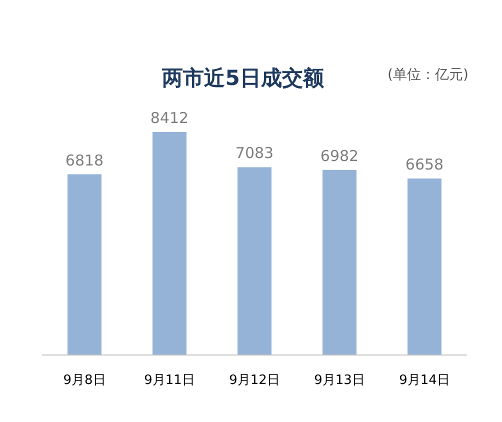  What do you see at coordinates (84, 380) in the screenshot?
I see `x-tick-label: 9月8日` at bounding box center [84, 380].